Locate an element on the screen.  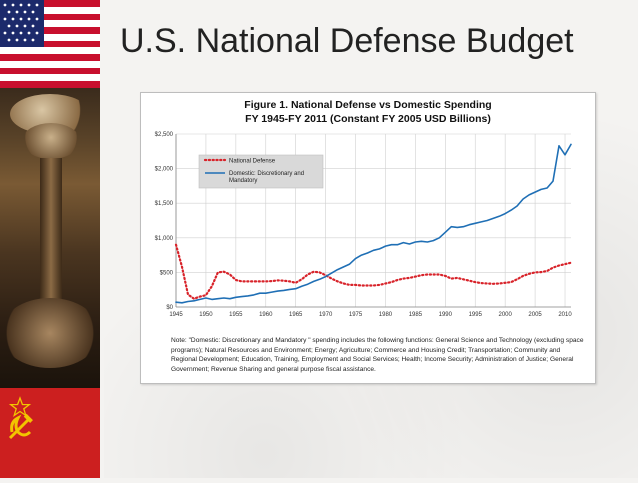
legend-label-domestic: Domestic: Discretionary and Mandatory is located at coordinates (267, 177).